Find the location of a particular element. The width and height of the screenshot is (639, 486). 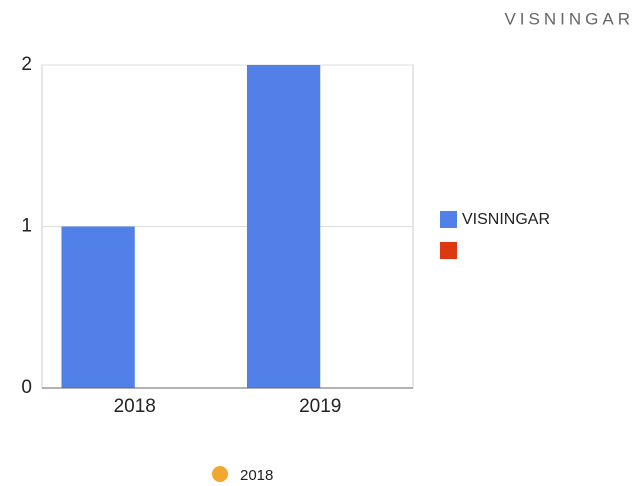

legend-label: VISNINGAR is located at coordinates (506, 219).